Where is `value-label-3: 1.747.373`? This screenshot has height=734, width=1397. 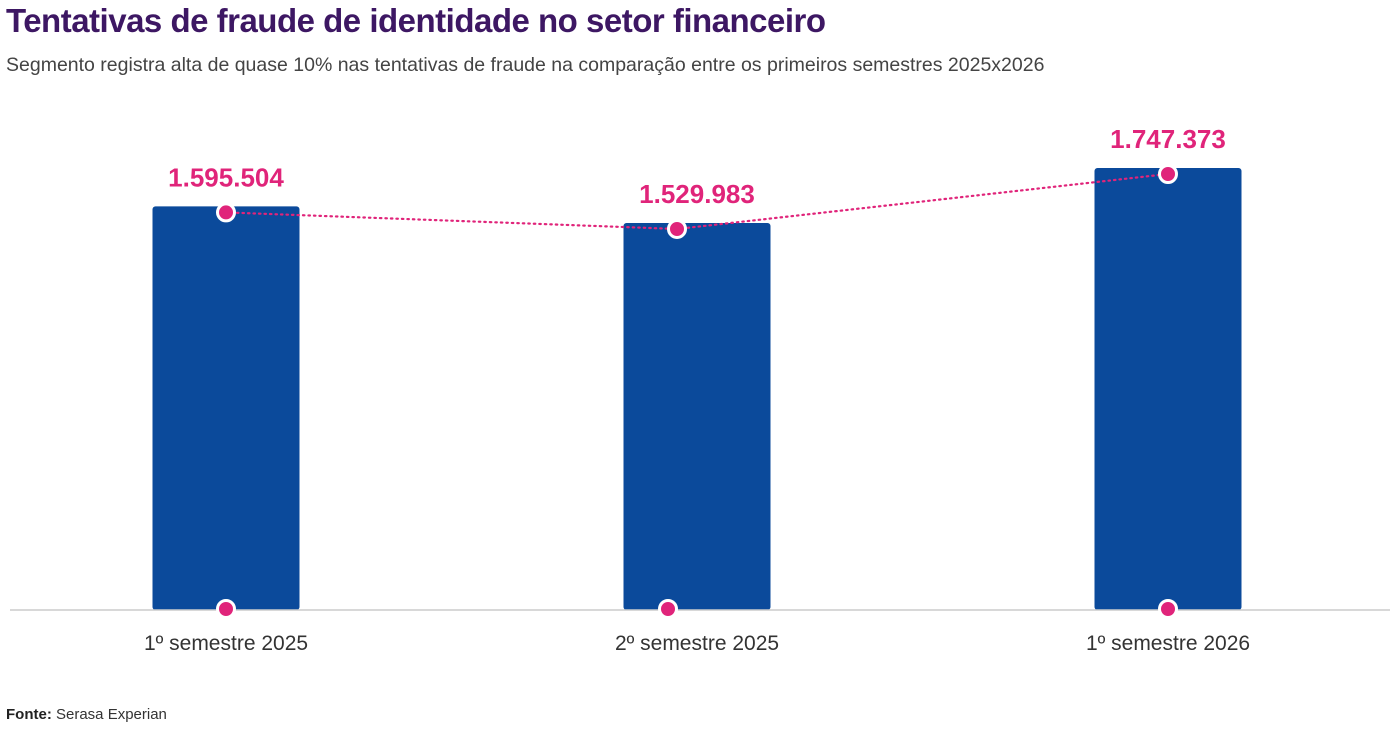 value-label-3: 1.747.373 is located at coordinates (1168, 139).